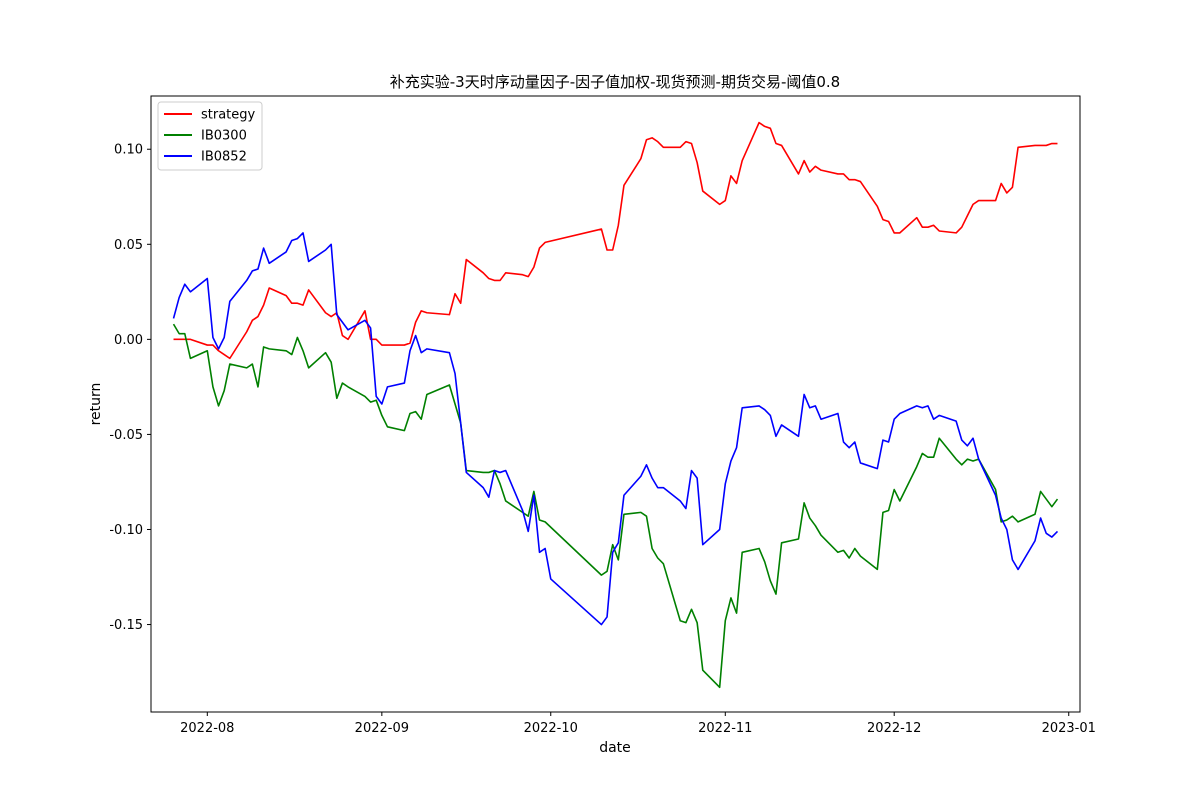  I want to click on legend-box, so click(210, 136).